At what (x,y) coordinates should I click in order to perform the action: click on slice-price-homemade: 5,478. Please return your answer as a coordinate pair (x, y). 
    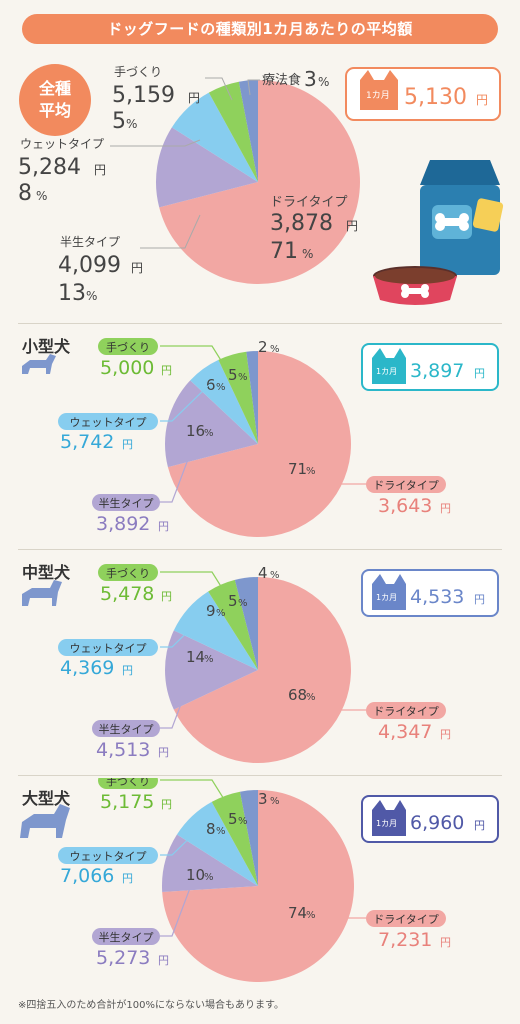
    Looking at the image, I should click on (127, 594).